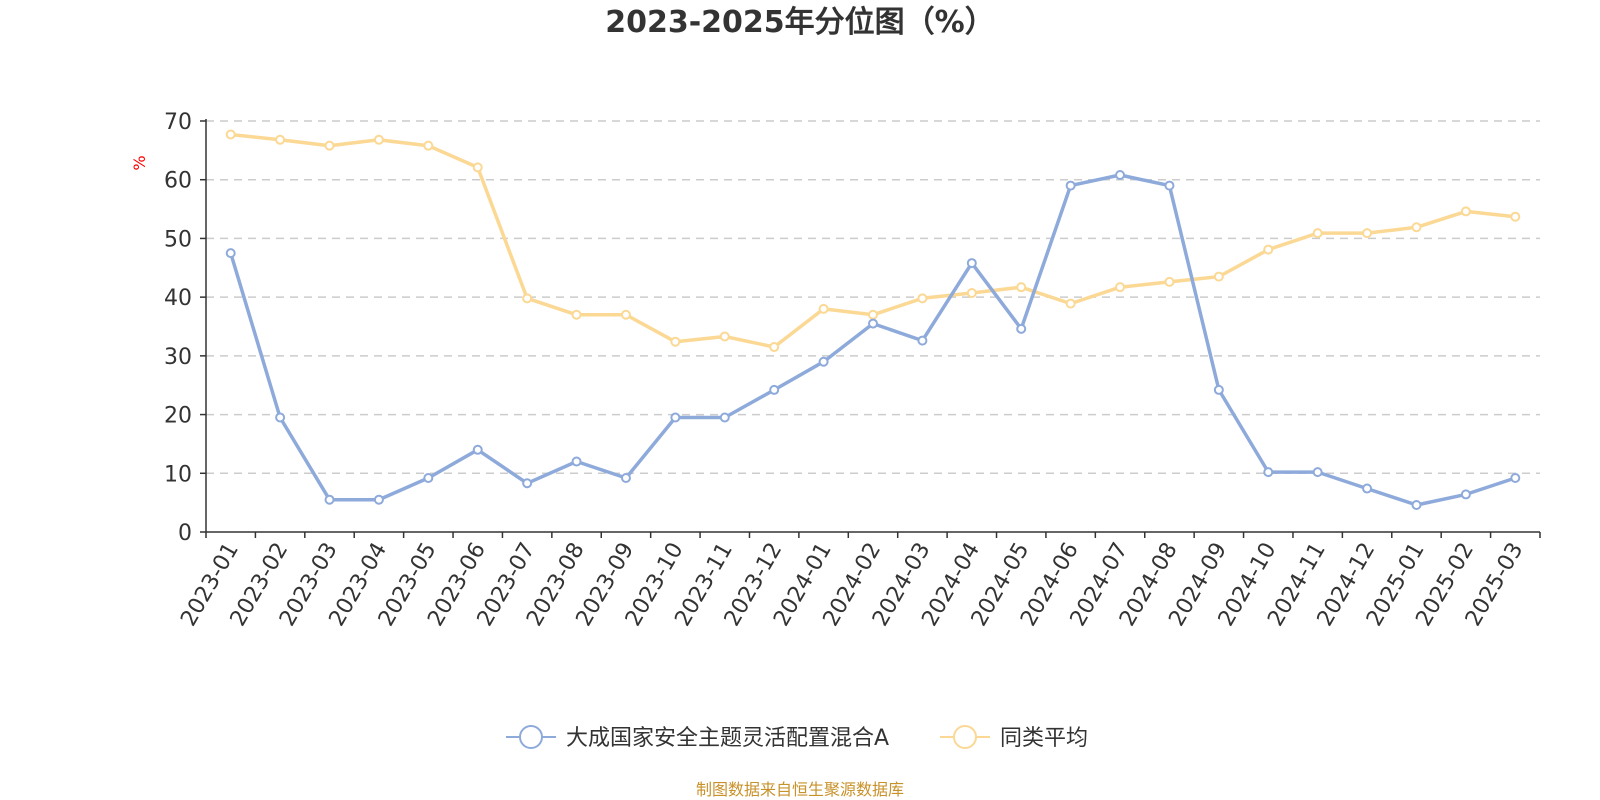  I want to click on y-tick-label-10: 10, so click(178, 474).